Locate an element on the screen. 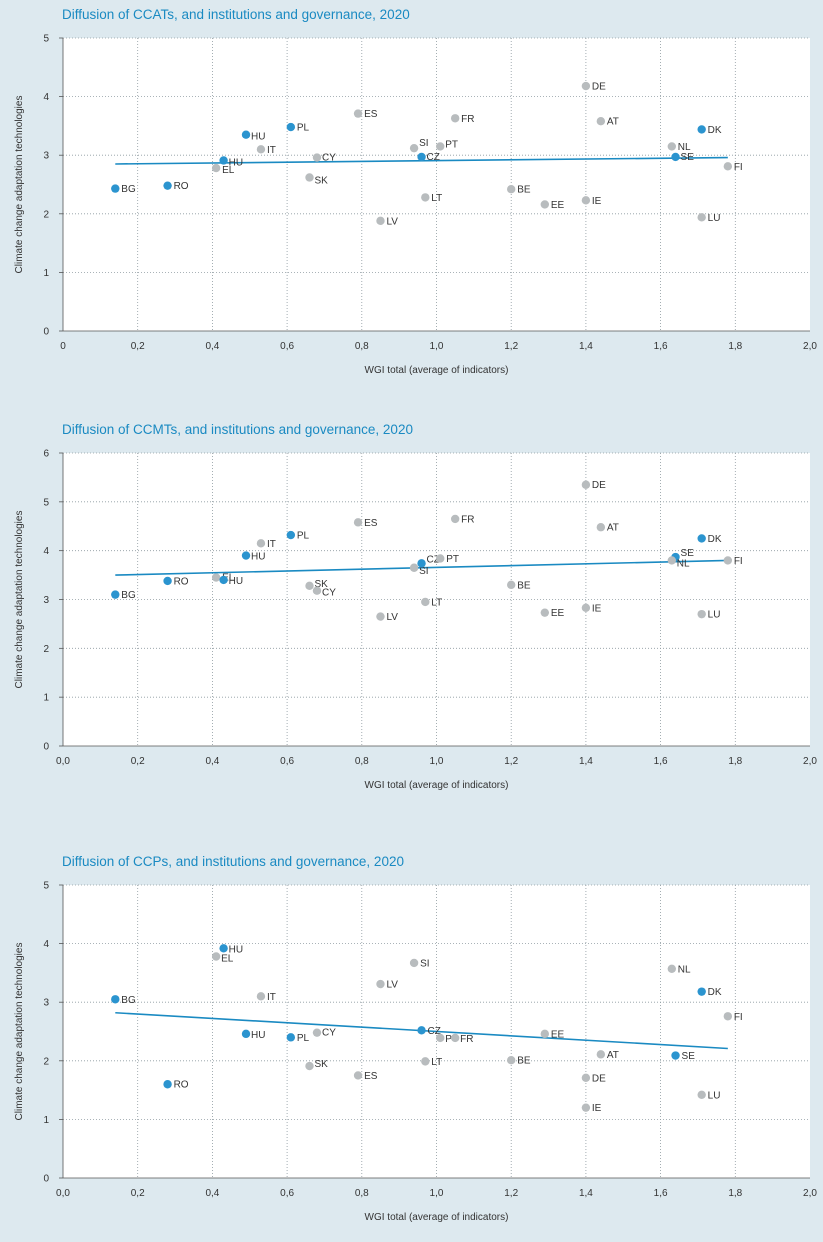 The height and width of the screenshot is (1242, 823). y-tick-label: 1 is located at coordinates (46, 273).